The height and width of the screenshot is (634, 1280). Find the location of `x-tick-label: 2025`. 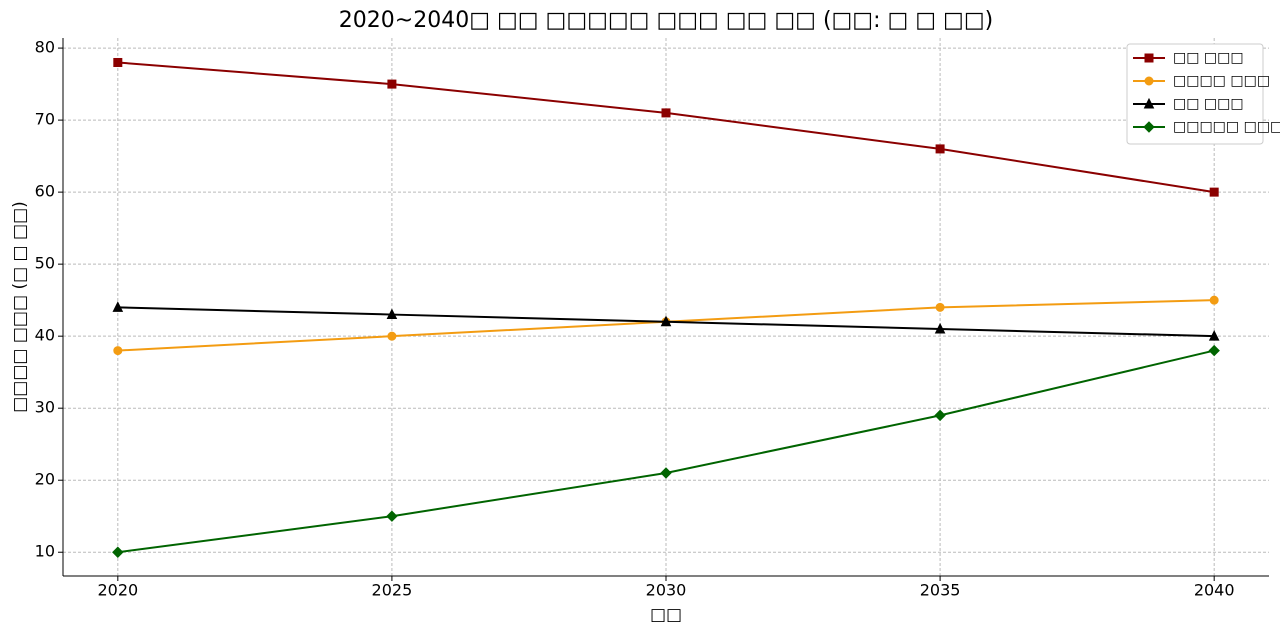

x-tick-label: 2025 is located at coordinates (392, 590).